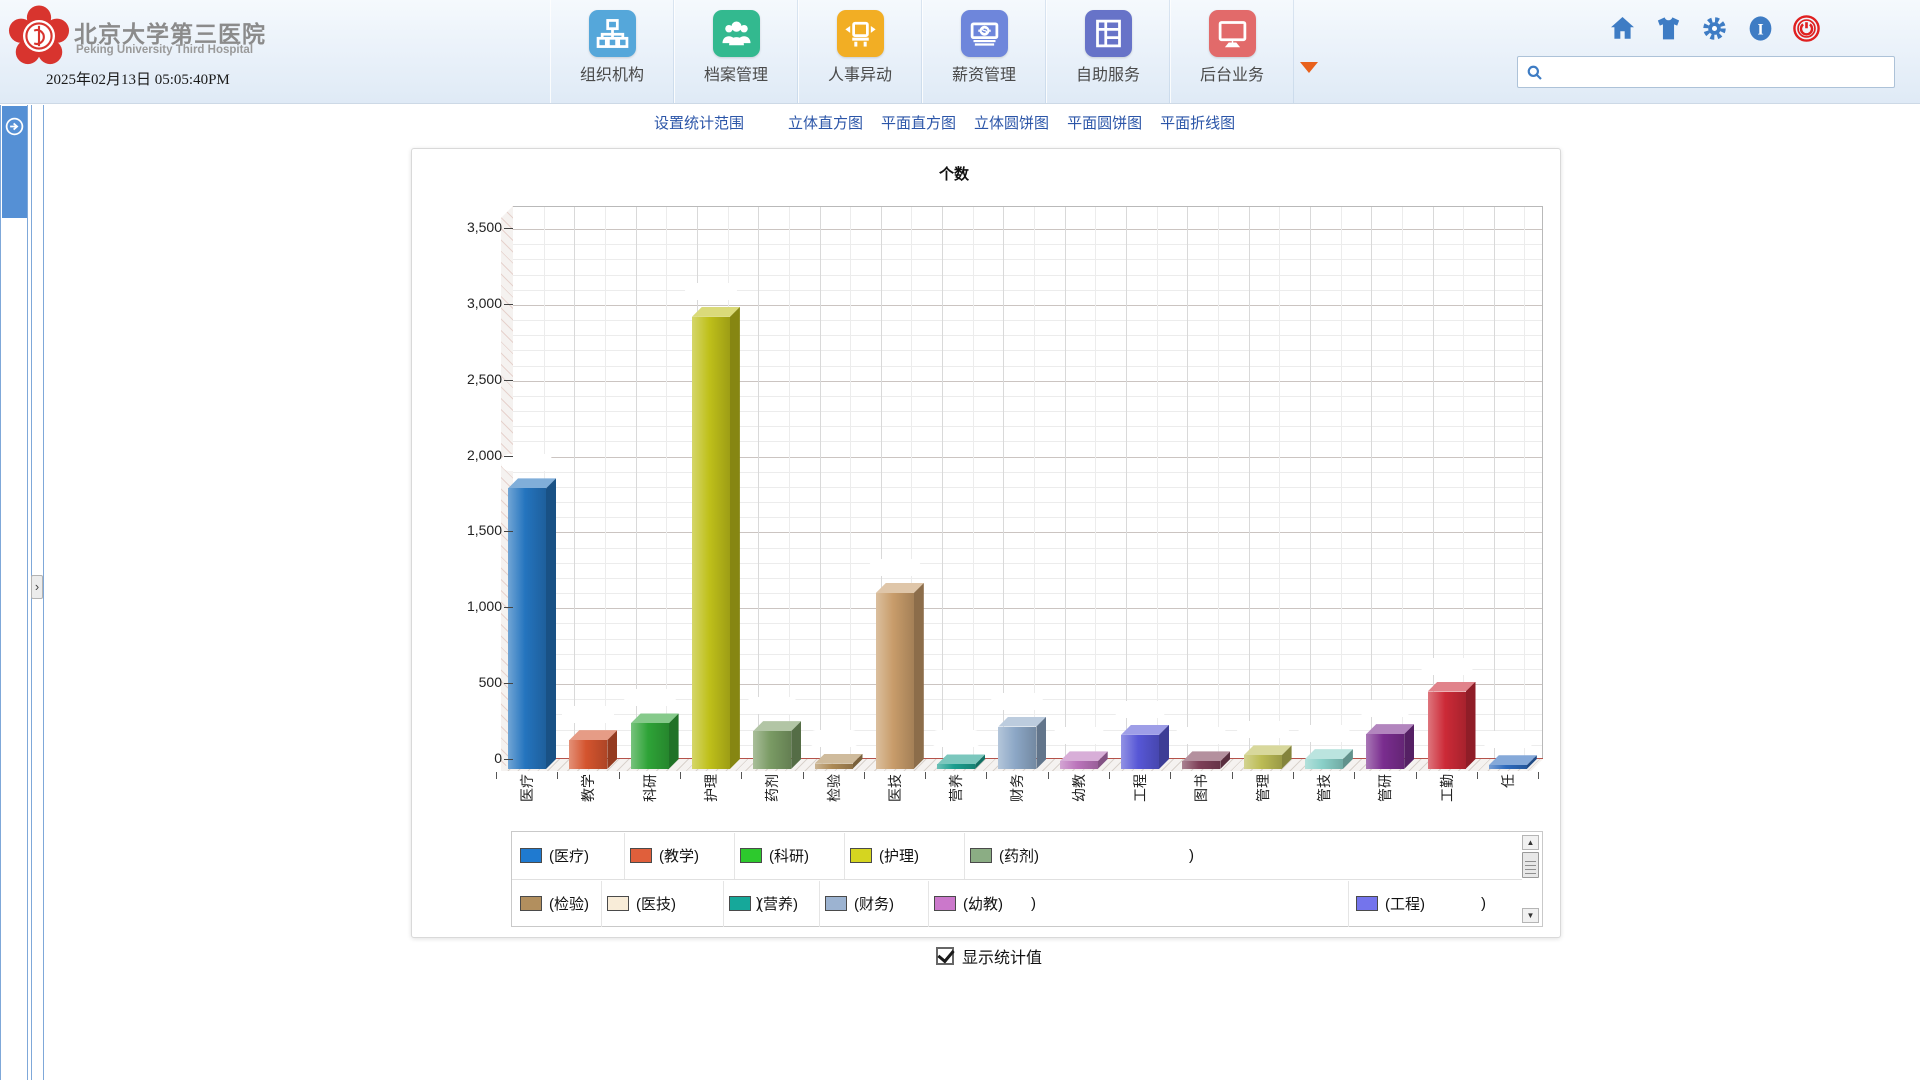 The width and height of the screenshot is (1920, 1080). I want to click on legend-label: (检验), so click(569, 904).